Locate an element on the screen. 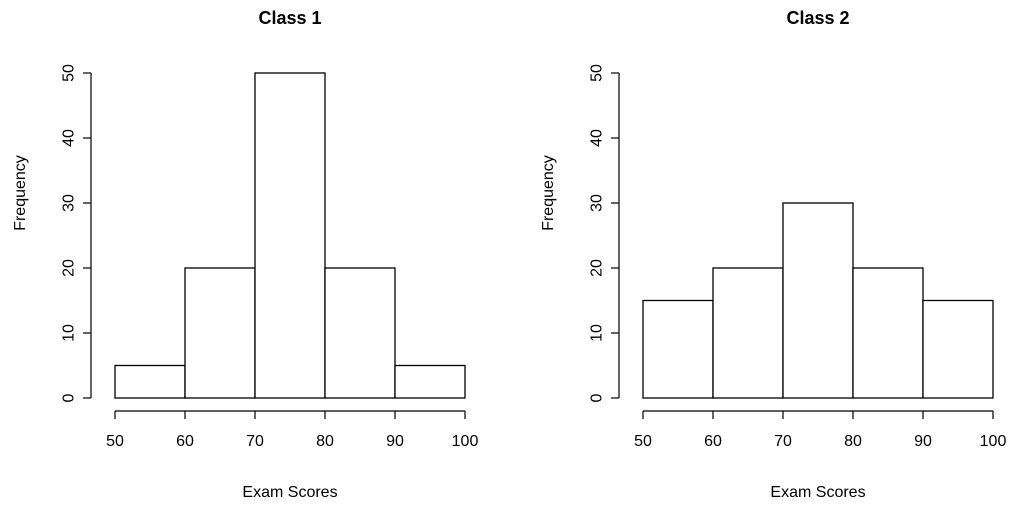 This screenshot has width=1032, height=505. bars is located at coordinates (818, 300).